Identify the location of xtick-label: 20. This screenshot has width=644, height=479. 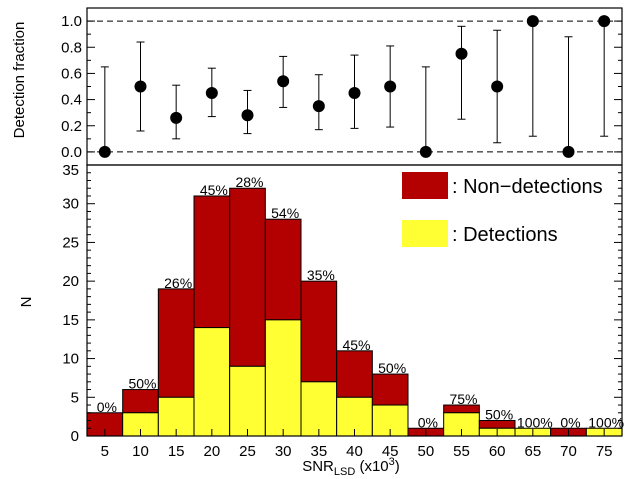
(211, 451).